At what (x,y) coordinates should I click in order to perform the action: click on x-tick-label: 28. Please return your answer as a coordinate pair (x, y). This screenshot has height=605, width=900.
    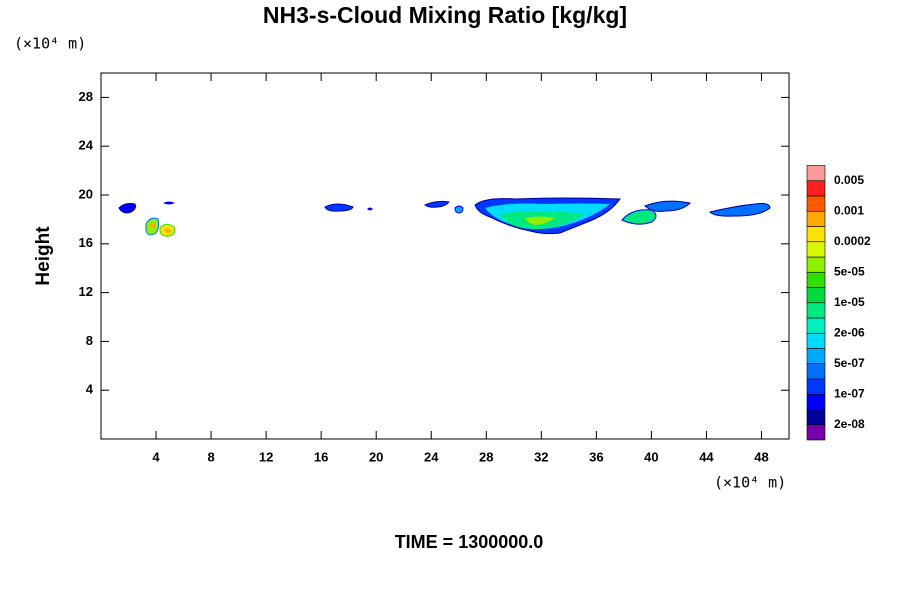
    Looking at the image, I should click on (486, 456).